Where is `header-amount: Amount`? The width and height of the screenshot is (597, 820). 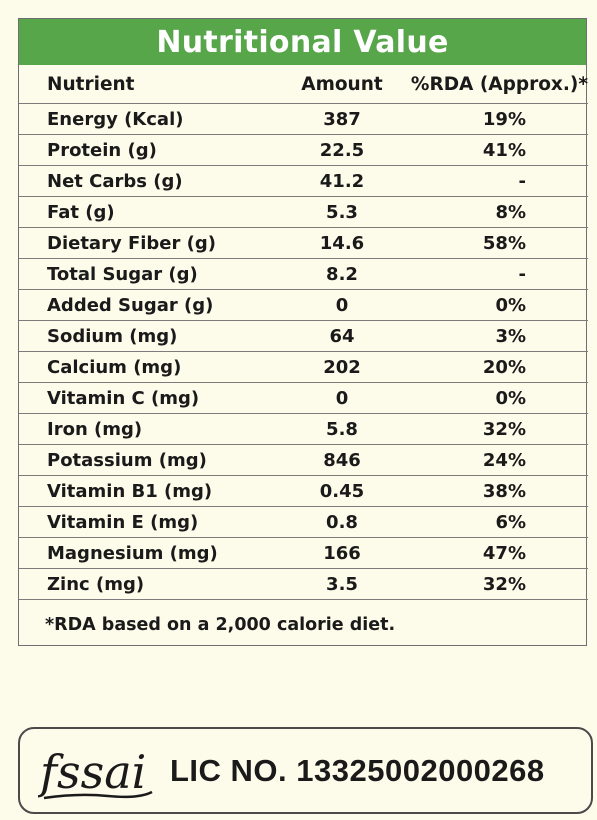
header-amount: Amount is located at coordinates (342, 84).